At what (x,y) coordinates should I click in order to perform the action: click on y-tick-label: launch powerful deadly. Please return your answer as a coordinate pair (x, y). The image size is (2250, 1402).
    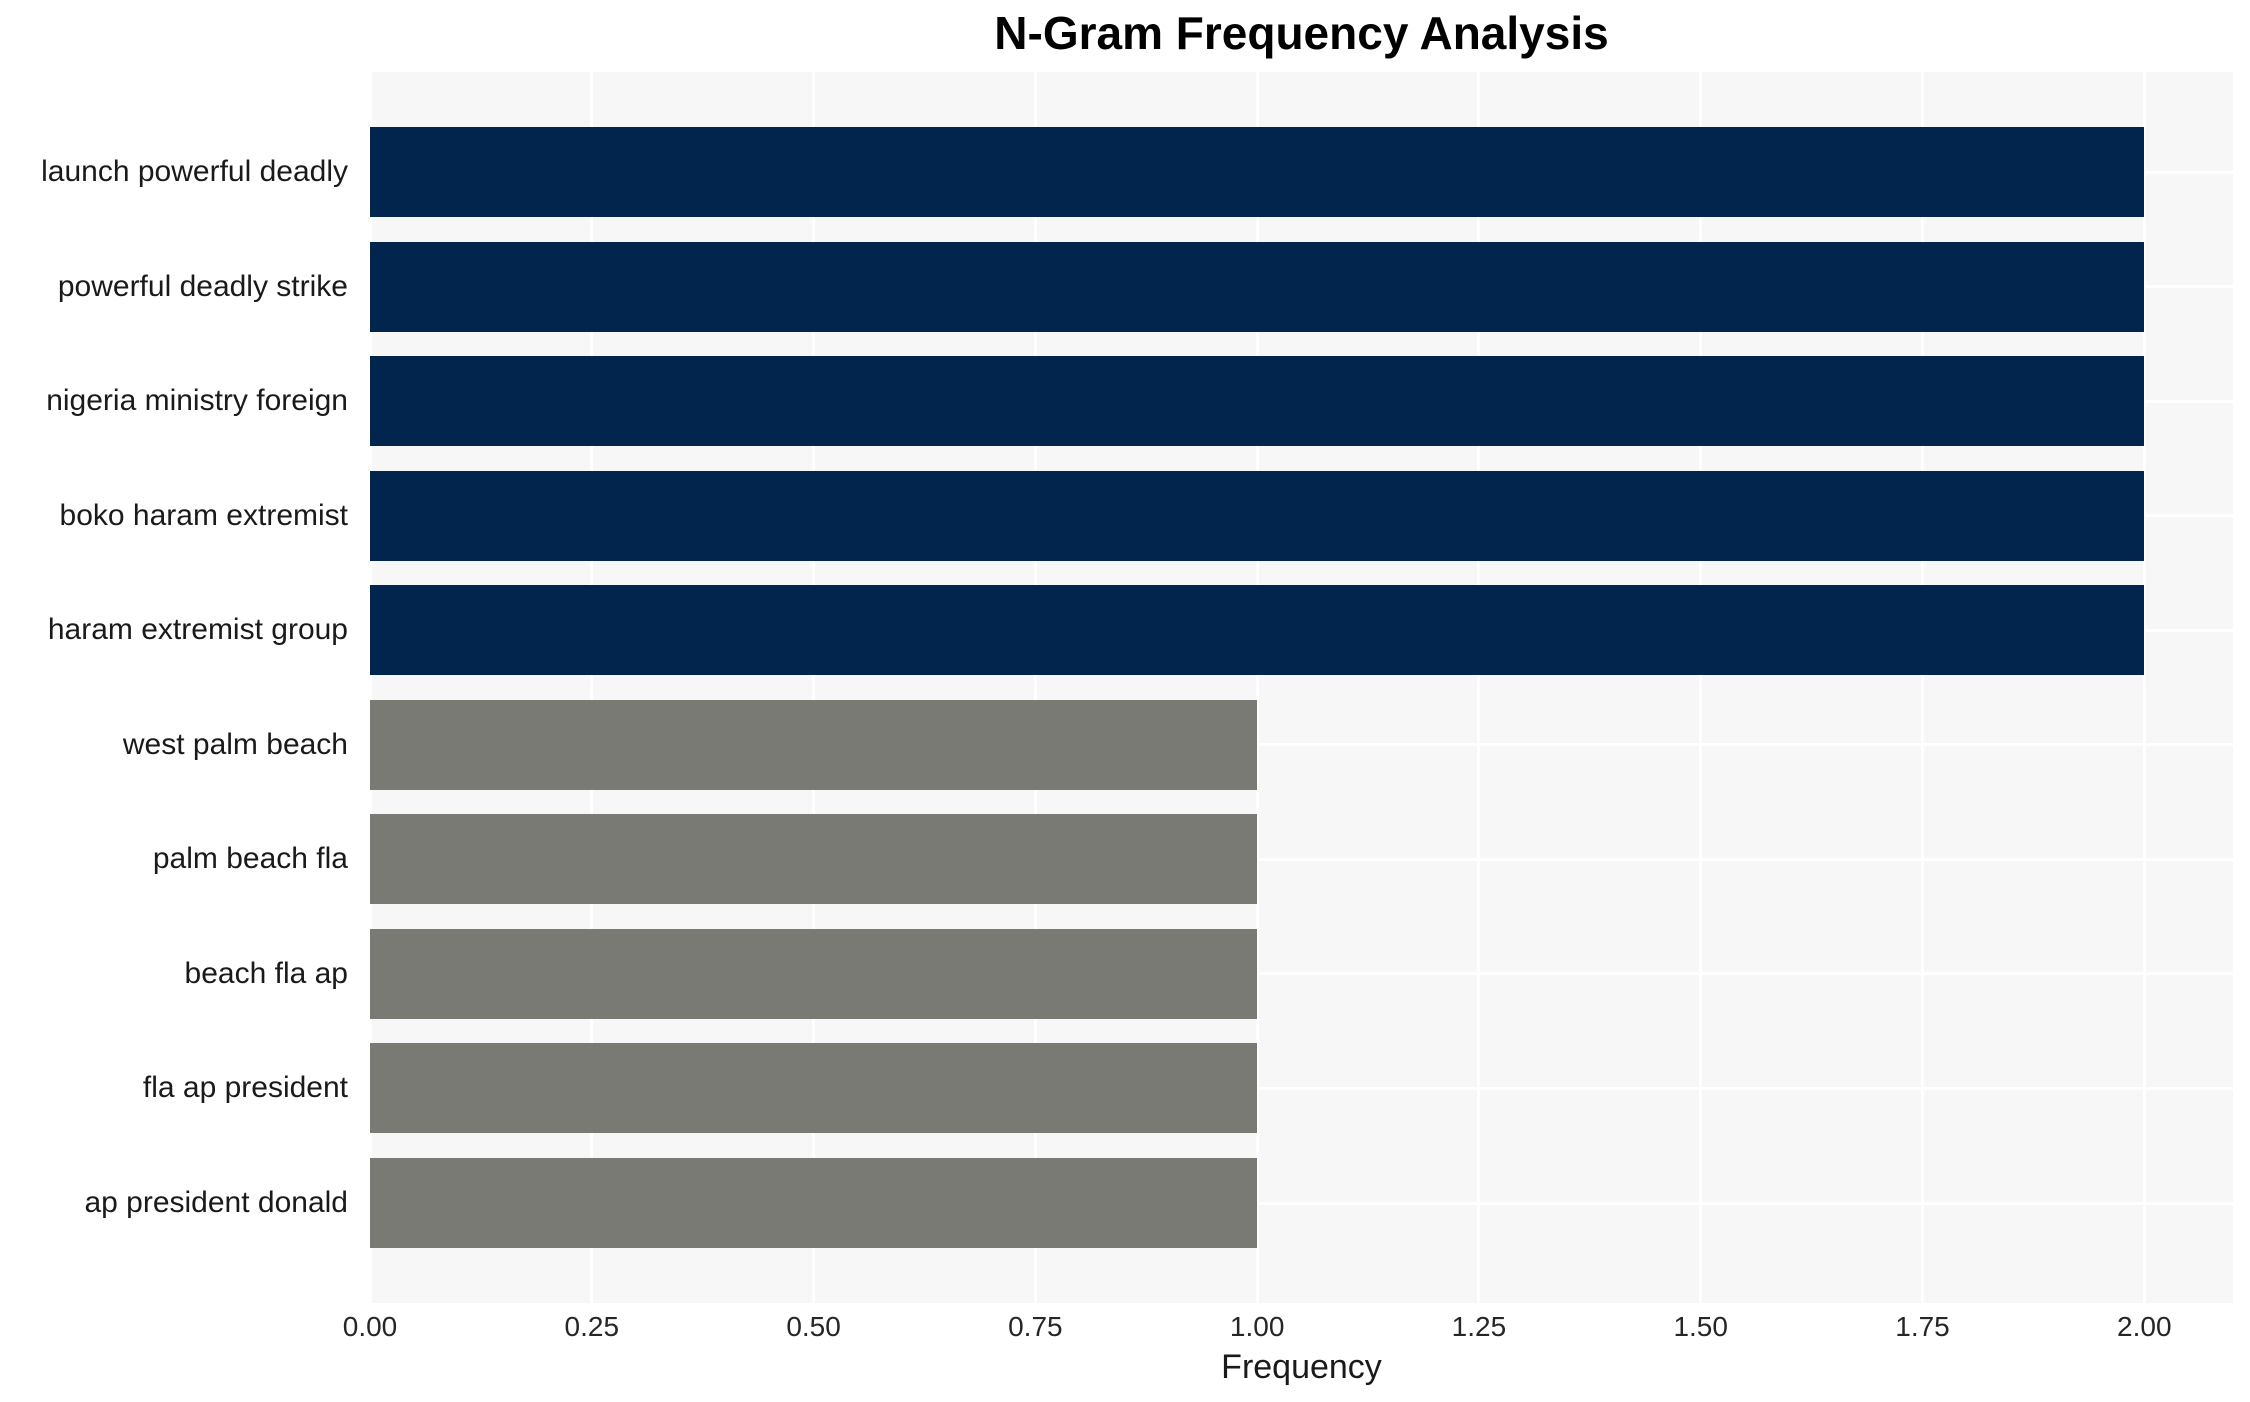
    Looking at the image, I should click on (194, 171).